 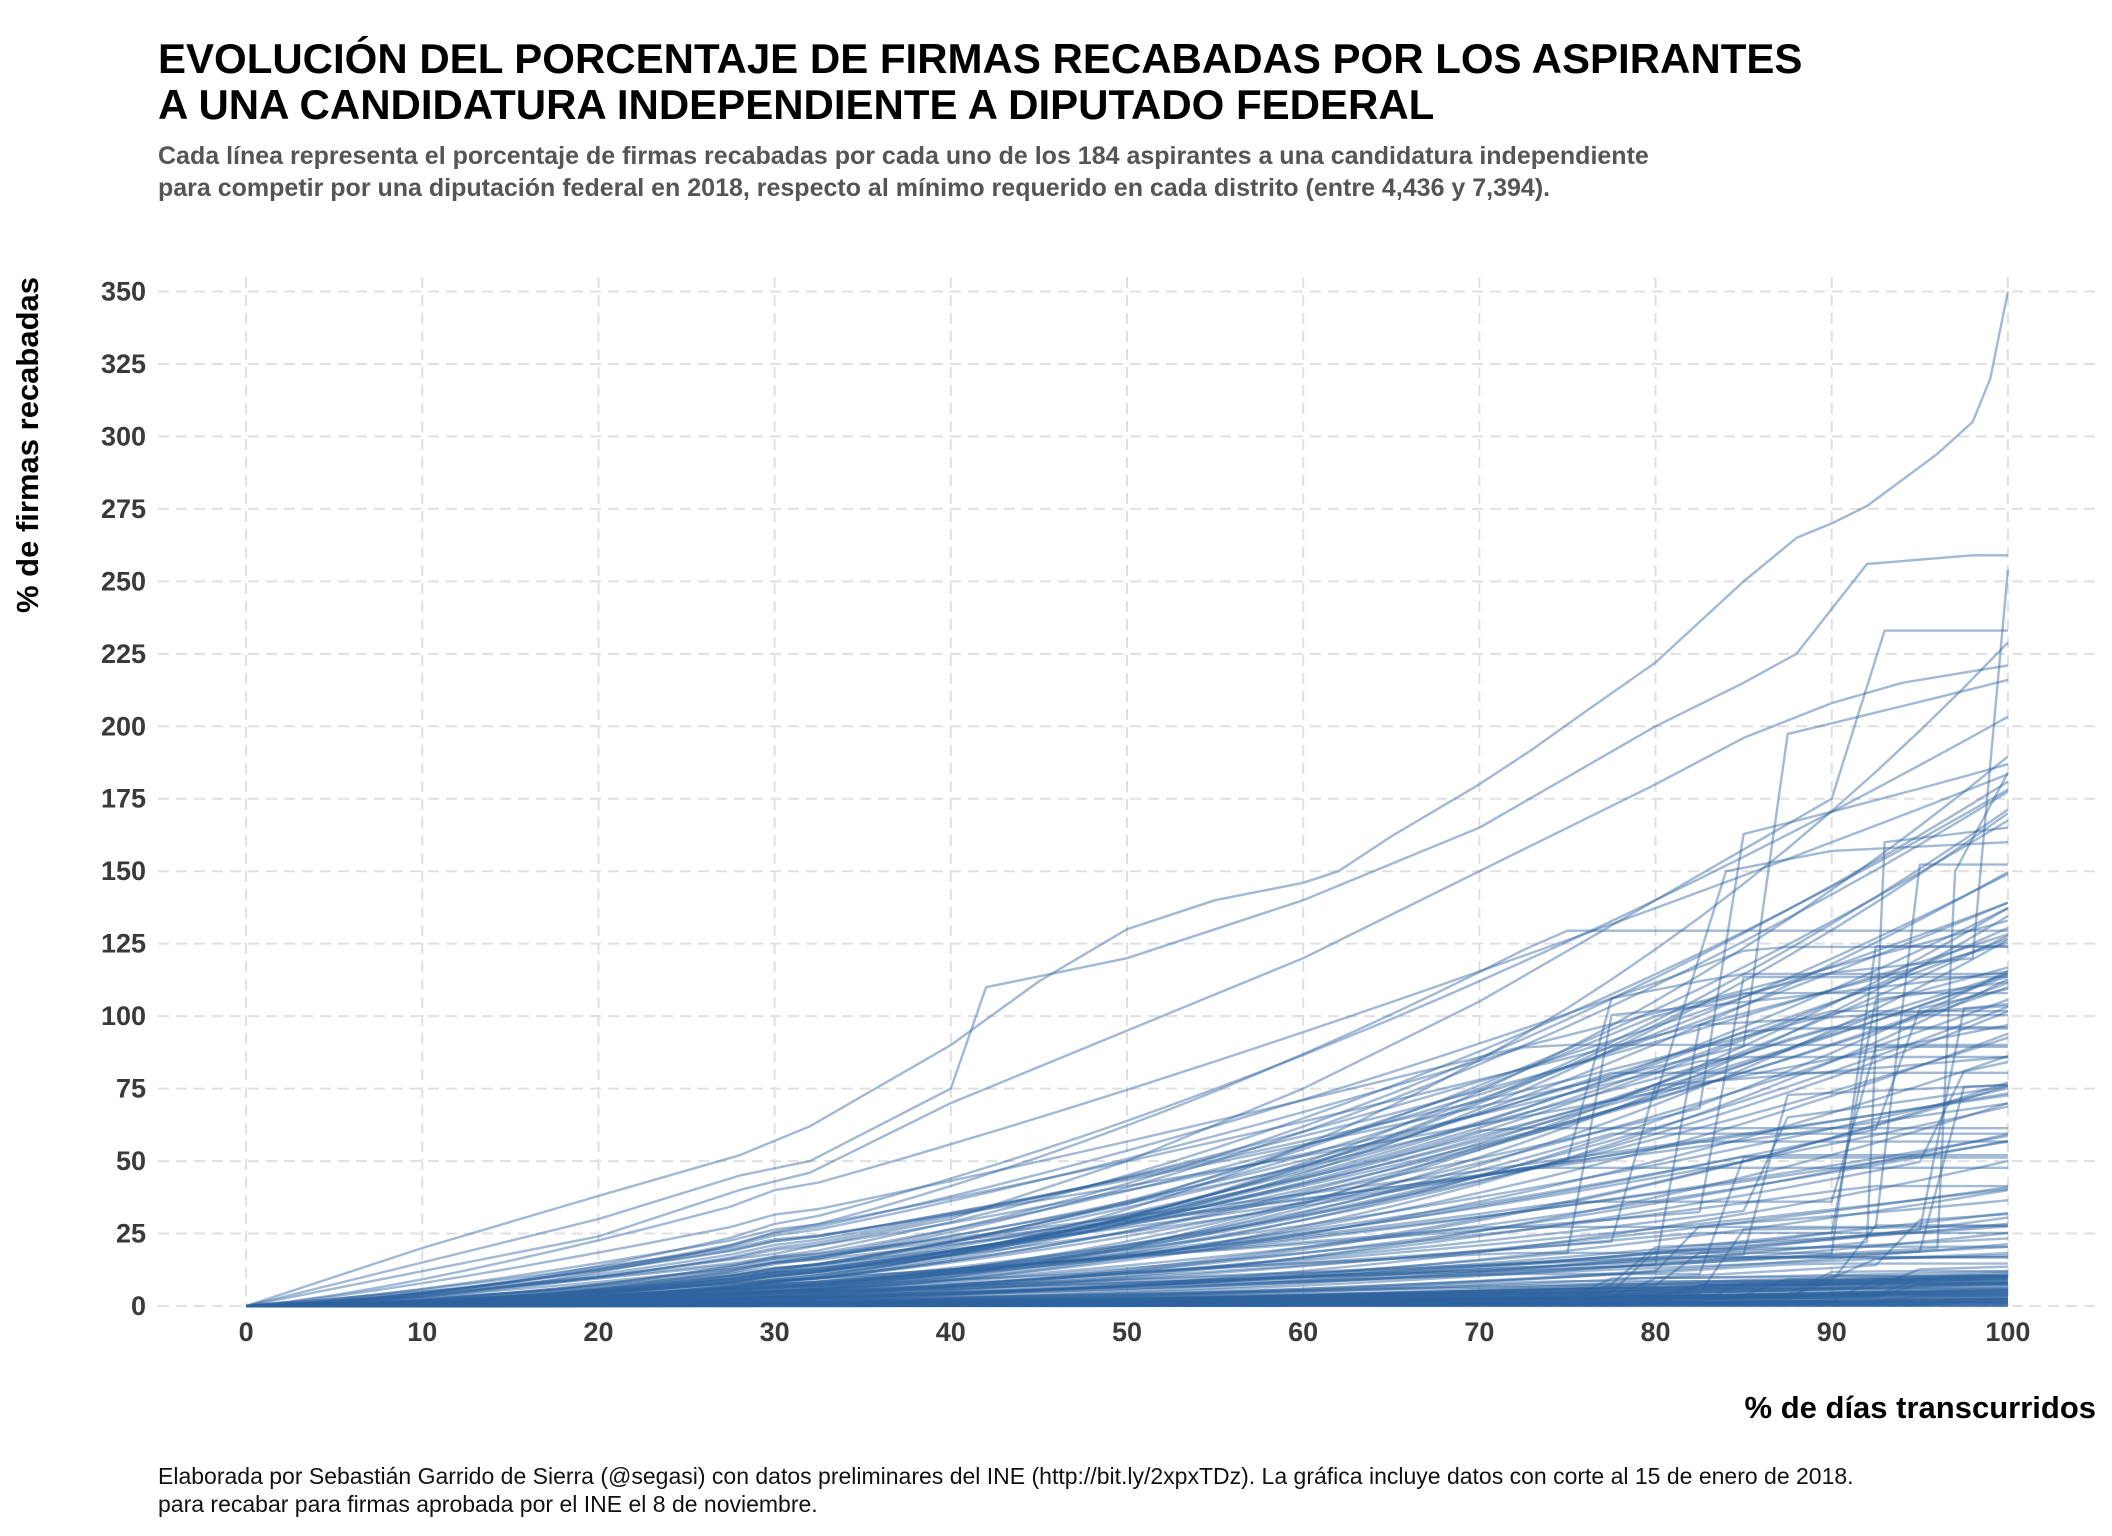 What do you see at coordinates (138, 1306) in the screenshot?
I see `y-tick-label: 0` at bounding box center [138, 1306].